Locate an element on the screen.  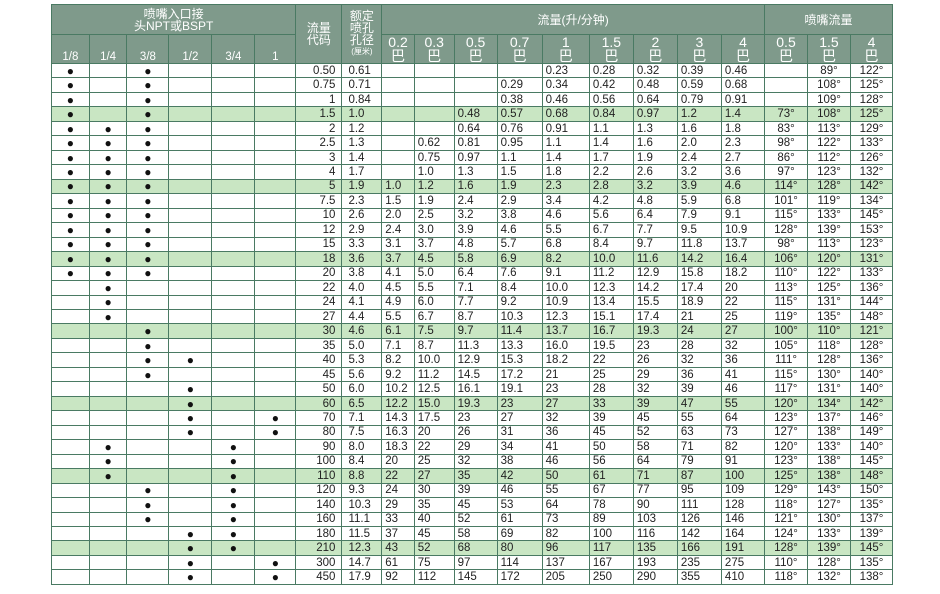
spray-angle-cell: 110° is located at coordinates (786, 562).